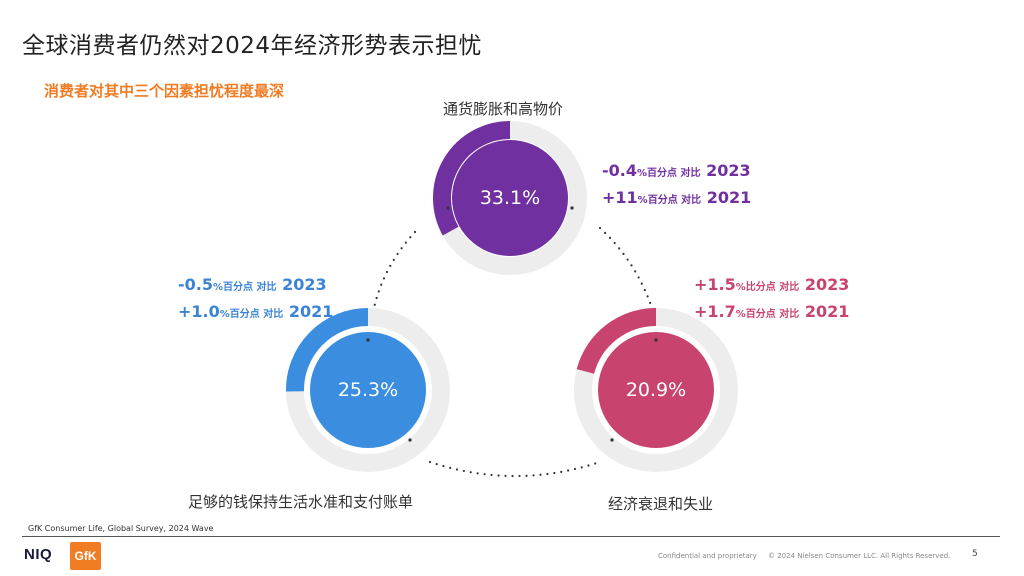  What do you see at coordinates (627, 273) in the screenshot?
I see `connector-top-right` at bounding box center [627, 273].